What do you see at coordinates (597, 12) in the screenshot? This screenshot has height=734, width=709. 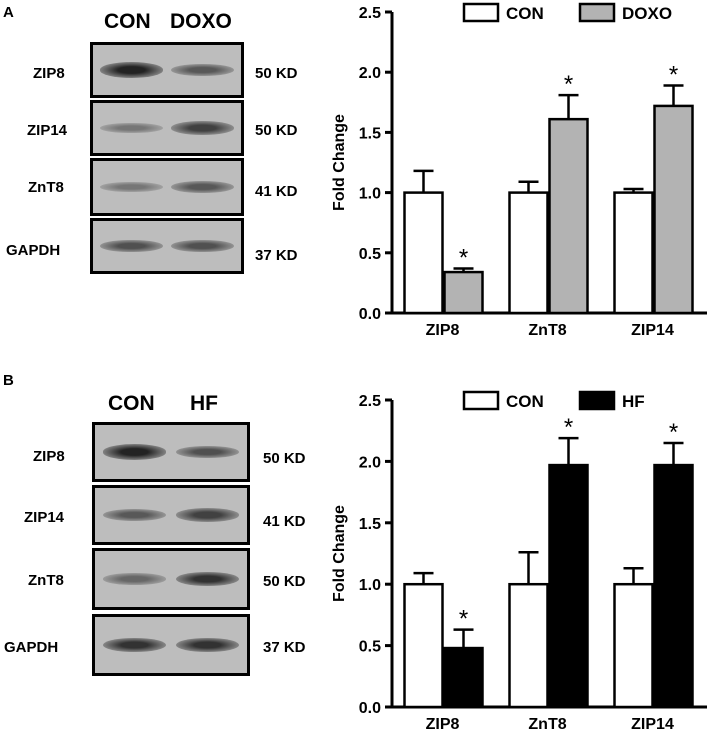 I see `legend-swatch-doxo` at bounding box center [597, 12].